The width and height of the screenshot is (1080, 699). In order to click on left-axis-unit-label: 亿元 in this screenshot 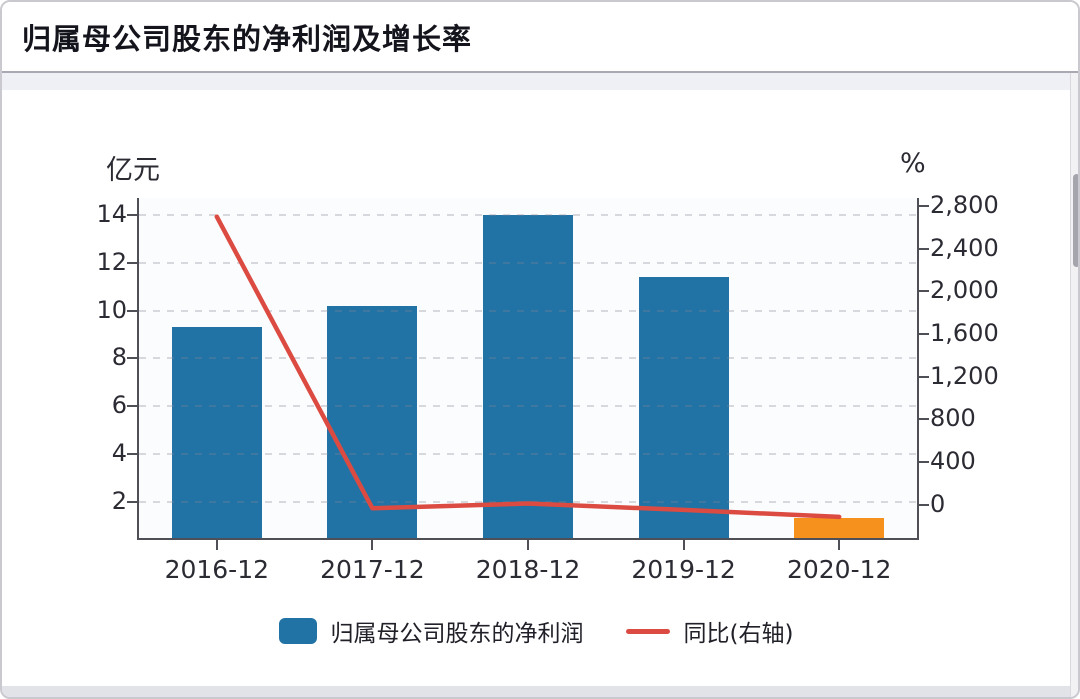, I will do `click(133, 170)`.